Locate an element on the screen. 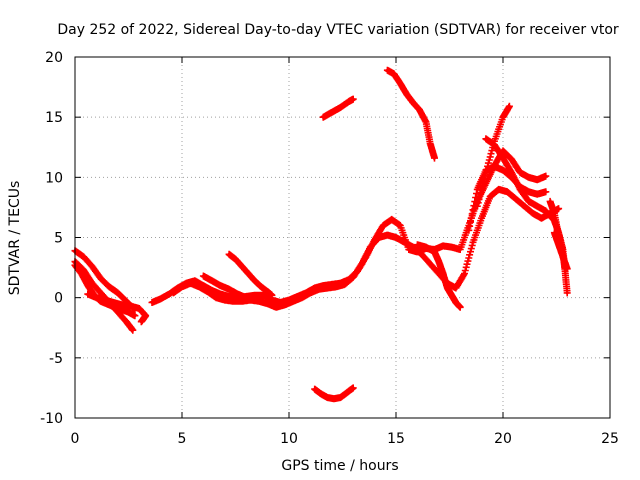 This screenshot has width=640, height=480. y-axis-label: SDTVAR / TECUs is located at coordinates (15, 238).